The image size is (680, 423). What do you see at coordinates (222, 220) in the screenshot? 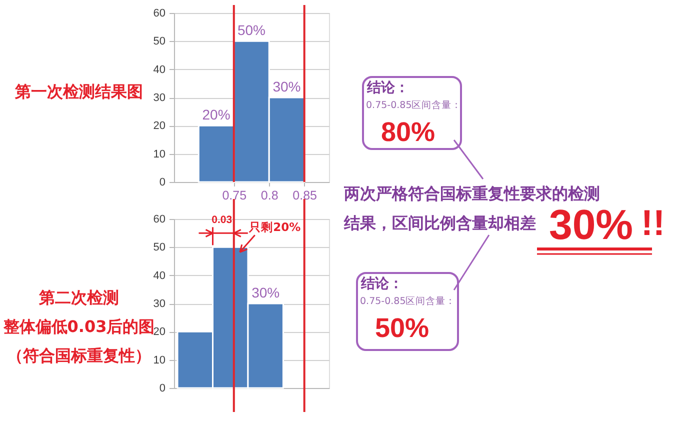
I see `annotation: 0.03` at bounding box center [222, 220].